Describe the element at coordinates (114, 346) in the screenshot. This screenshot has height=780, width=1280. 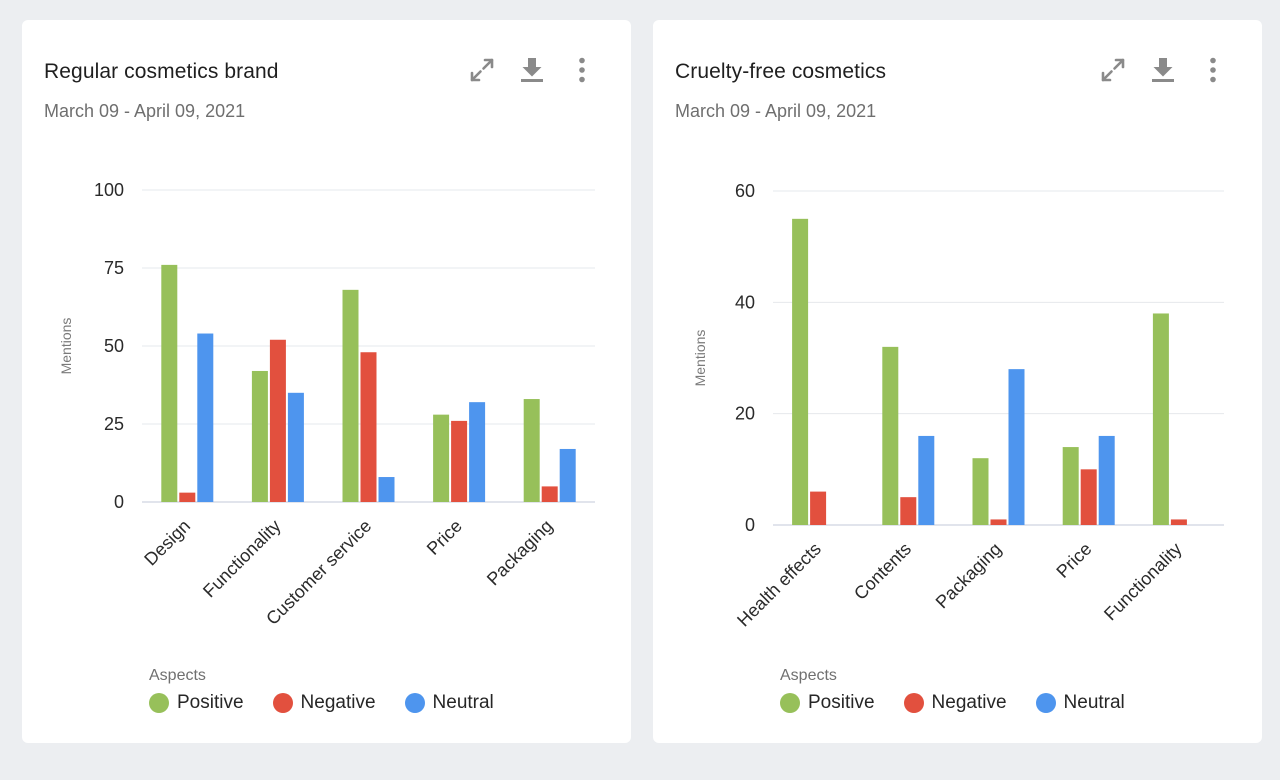
I see `y-tick-label: 50` at that location.